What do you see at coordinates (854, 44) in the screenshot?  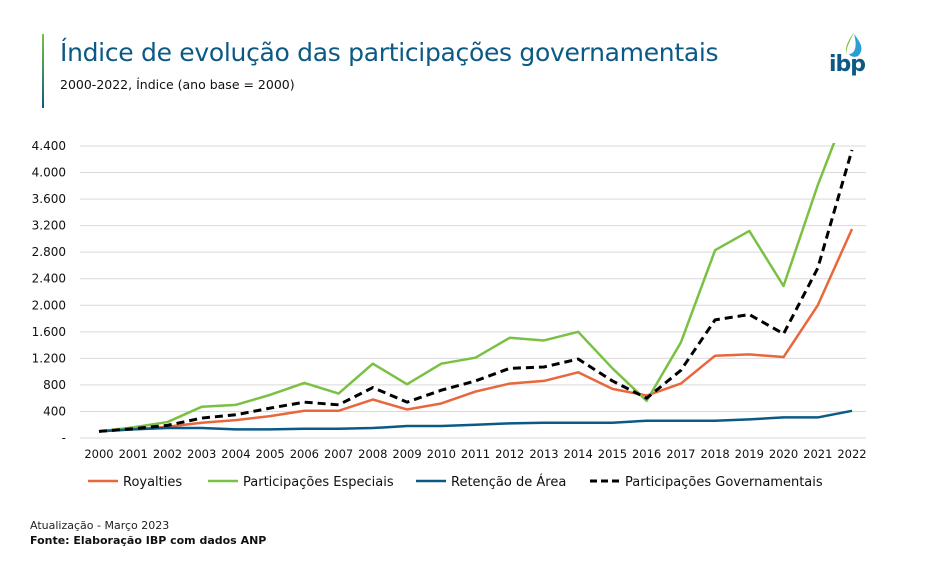 I see `ibp-drop-icon` at bounding box center [854, 44].